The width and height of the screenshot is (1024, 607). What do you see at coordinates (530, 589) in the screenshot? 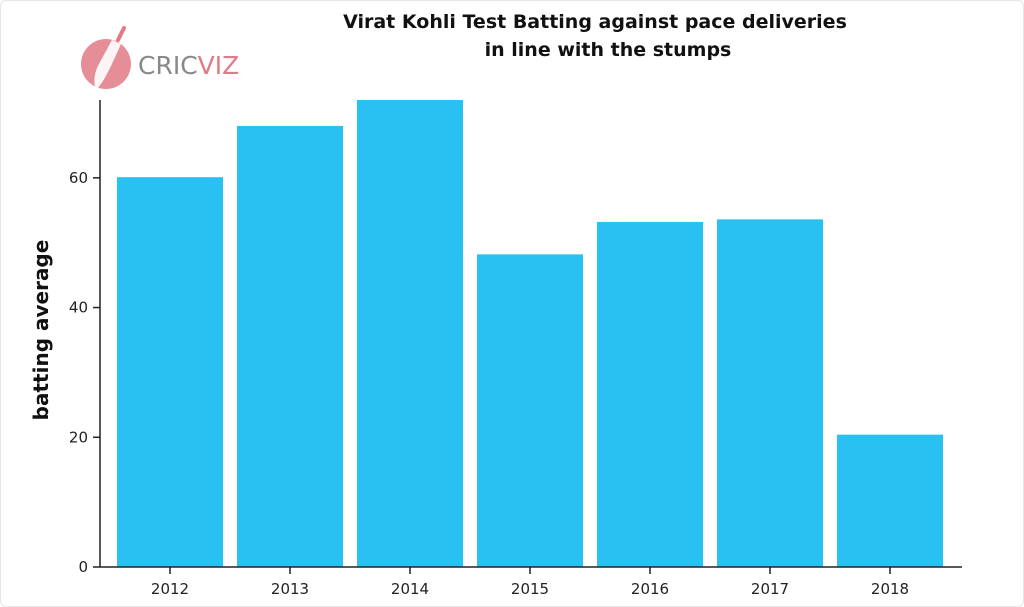
I see `x-tick-label: 2015` at bounding box center [530, 589].